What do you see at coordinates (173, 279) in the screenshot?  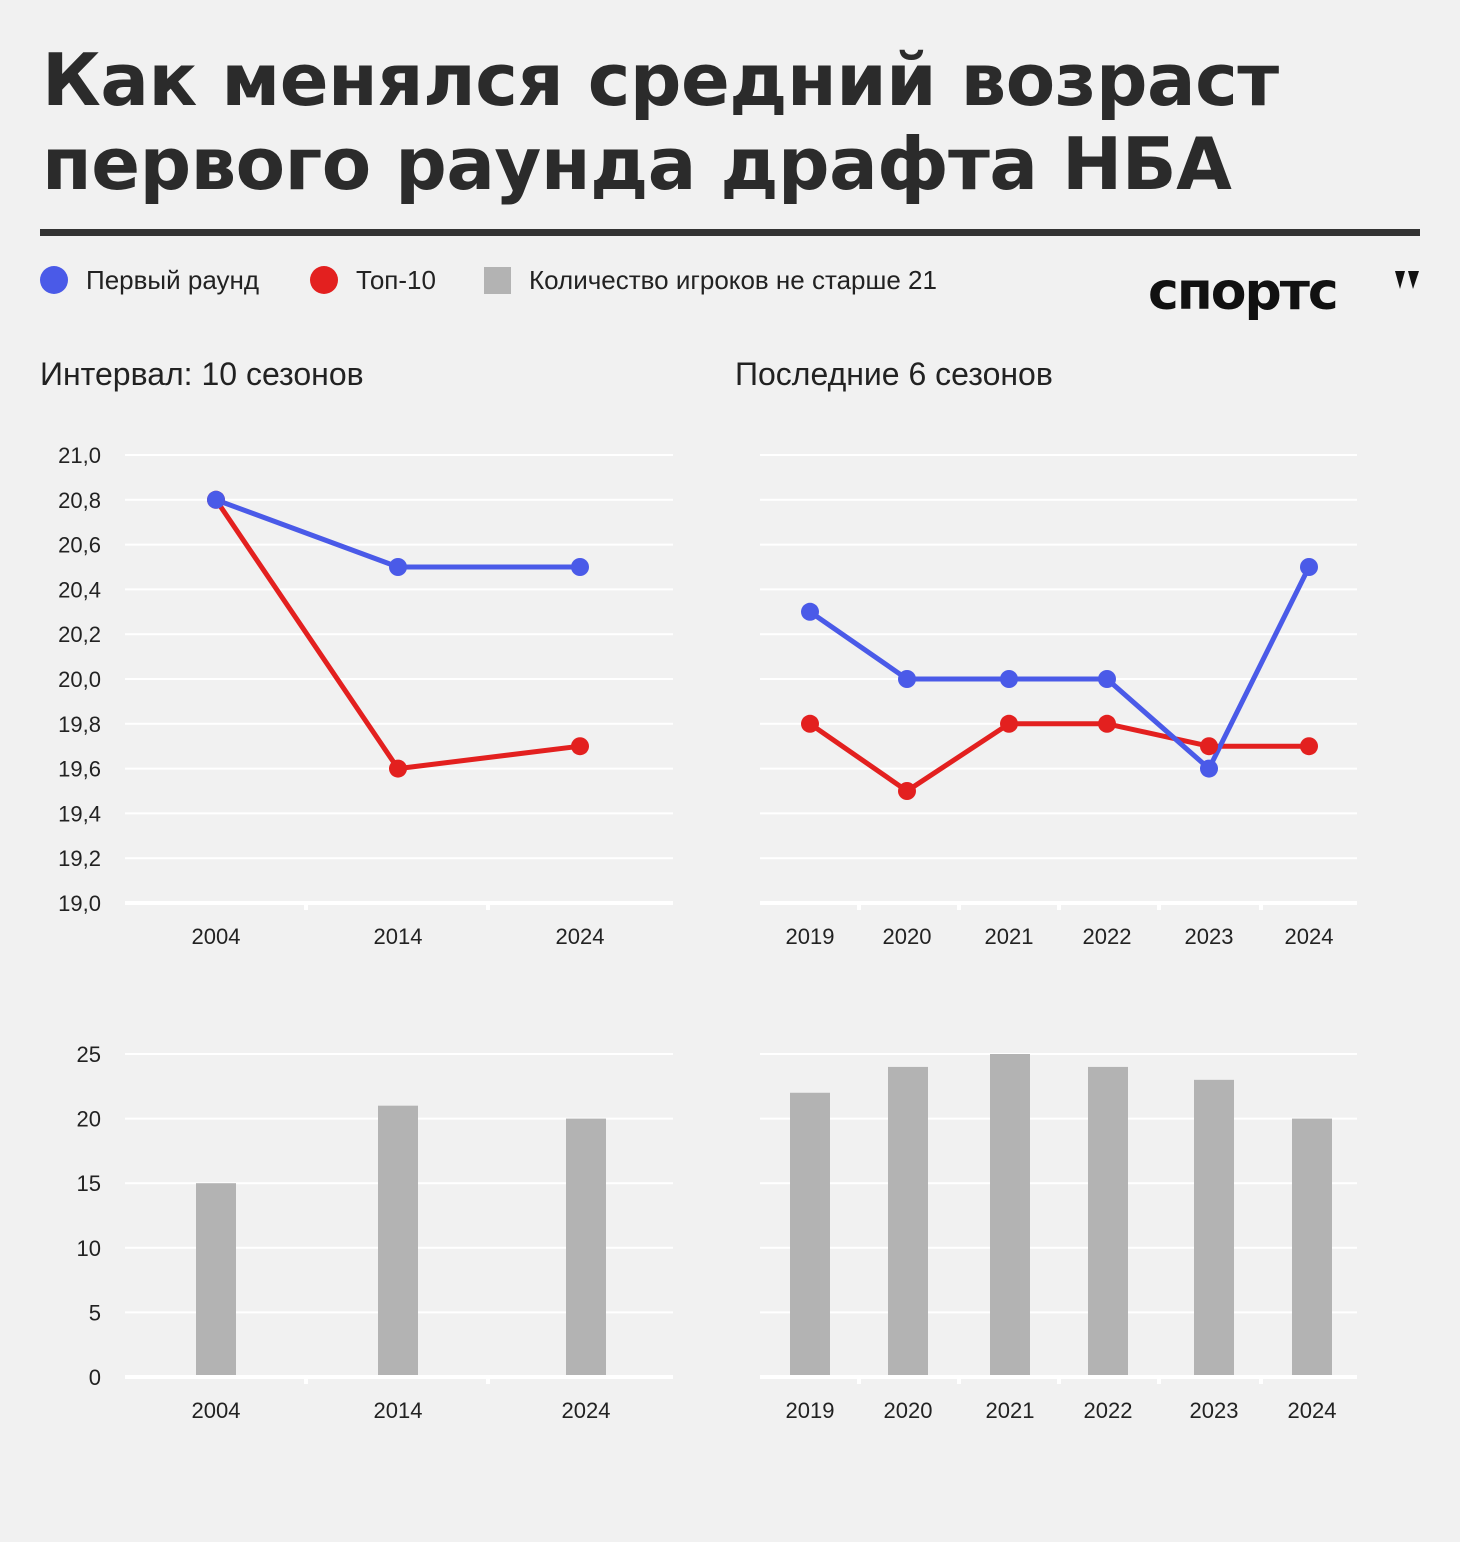 I see `legend-label-first-round: Первый раунд` at bounding box center [173, 279].